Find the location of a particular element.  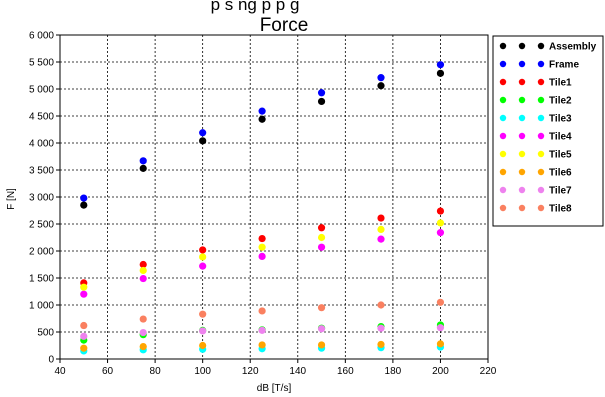

legend-label: Tile8 is located at coordinates (560, 209).